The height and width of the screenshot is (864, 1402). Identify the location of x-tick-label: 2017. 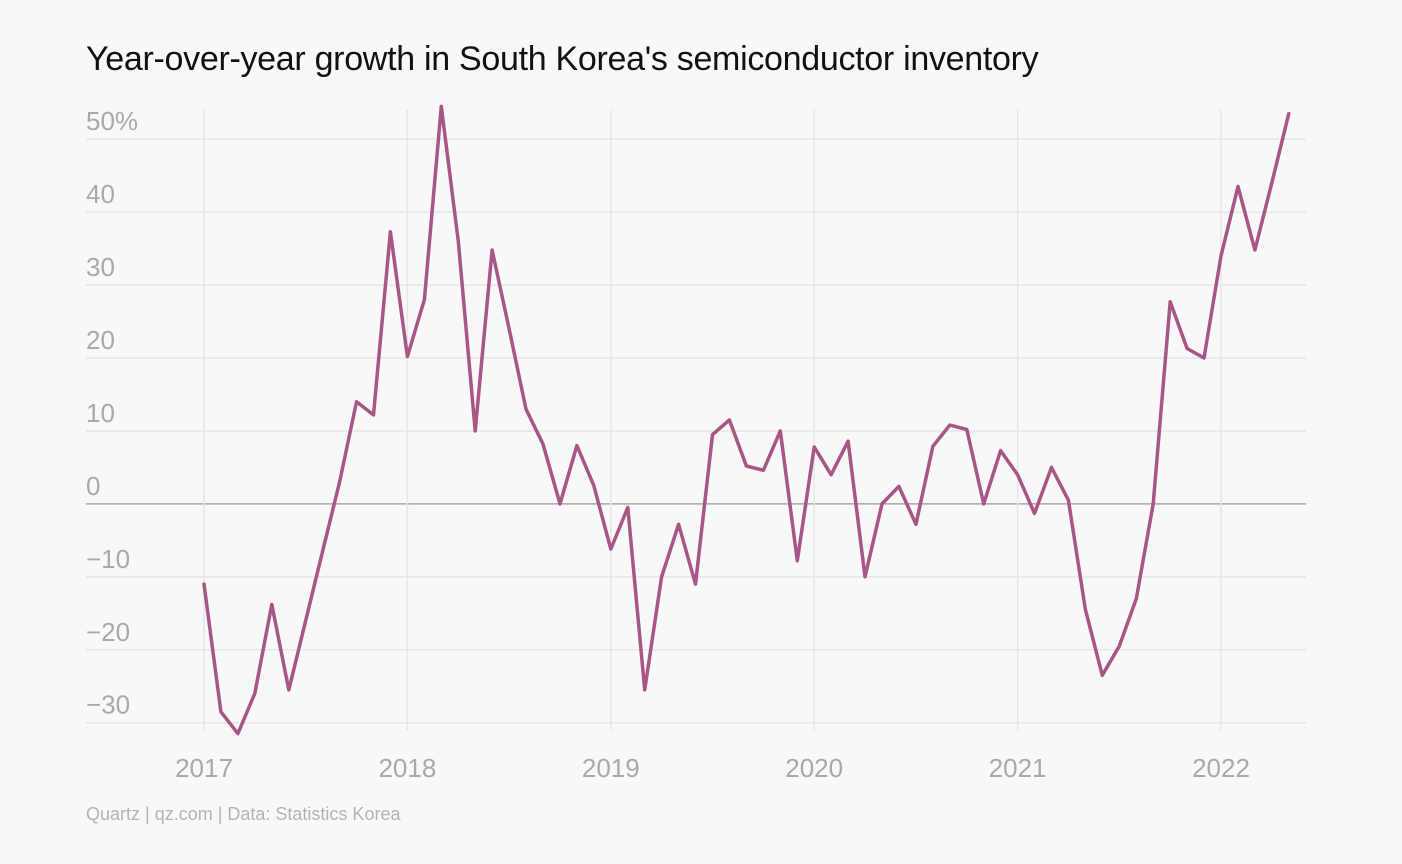
(204, 768).